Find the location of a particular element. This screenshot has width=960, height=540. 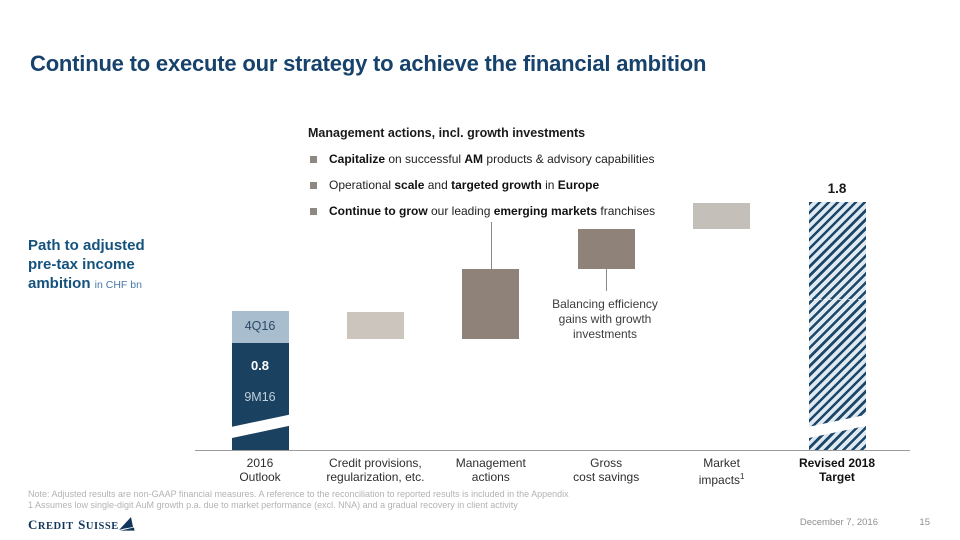

logo-text: S is located at coordinates (82, 524).